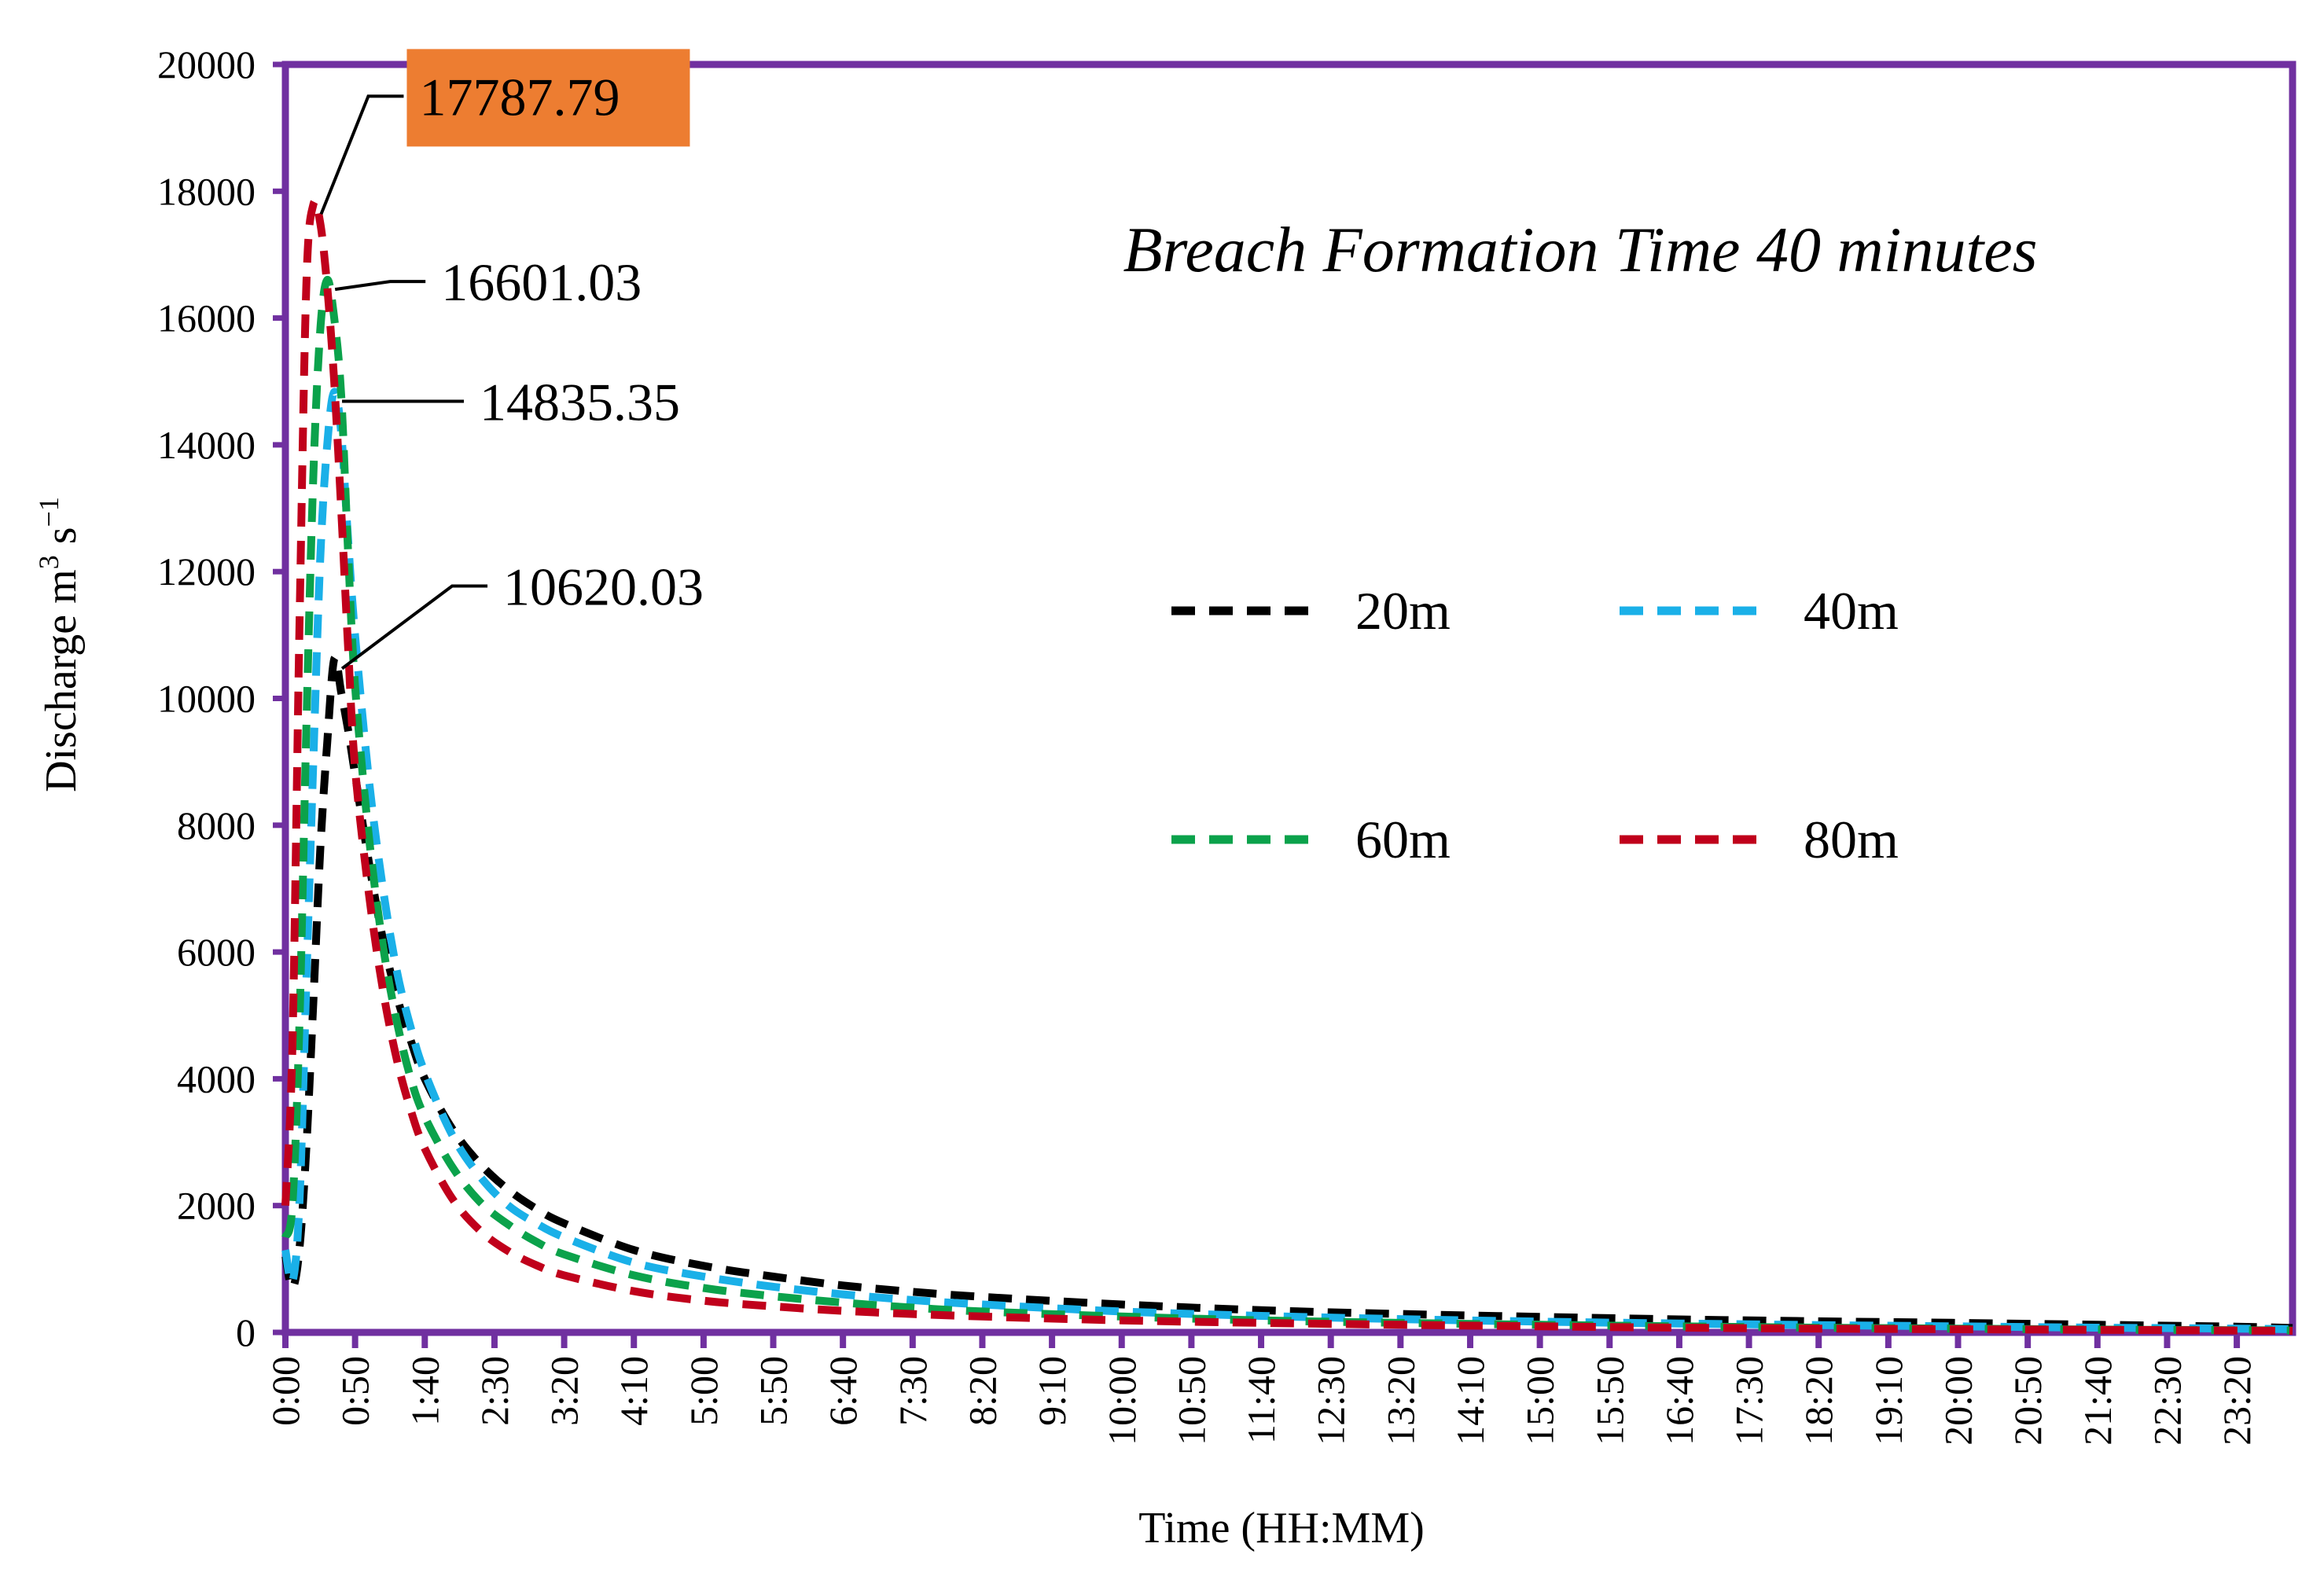 The image size is (2324, 1569). I want to click on y-tick-label: 0, so click(246, 1332).